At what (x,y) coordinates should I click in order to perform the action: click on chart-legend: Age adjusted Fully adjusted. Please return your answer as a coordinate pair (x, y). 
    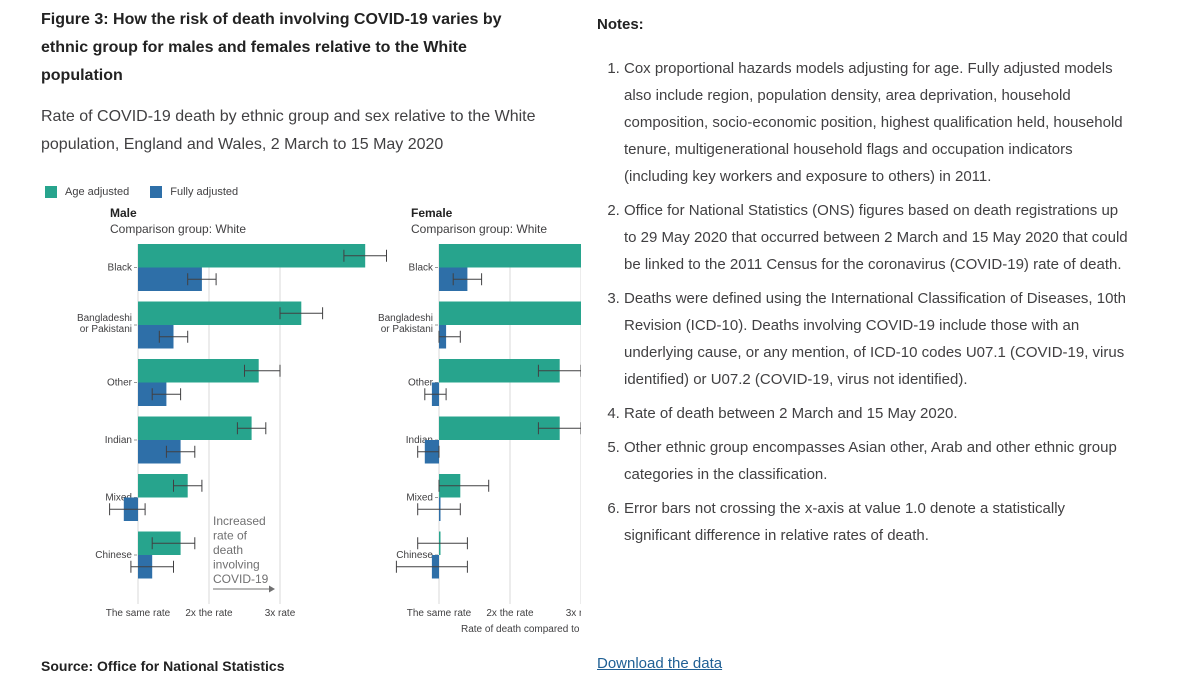
    Looking at the image, I should click on (150, 193).